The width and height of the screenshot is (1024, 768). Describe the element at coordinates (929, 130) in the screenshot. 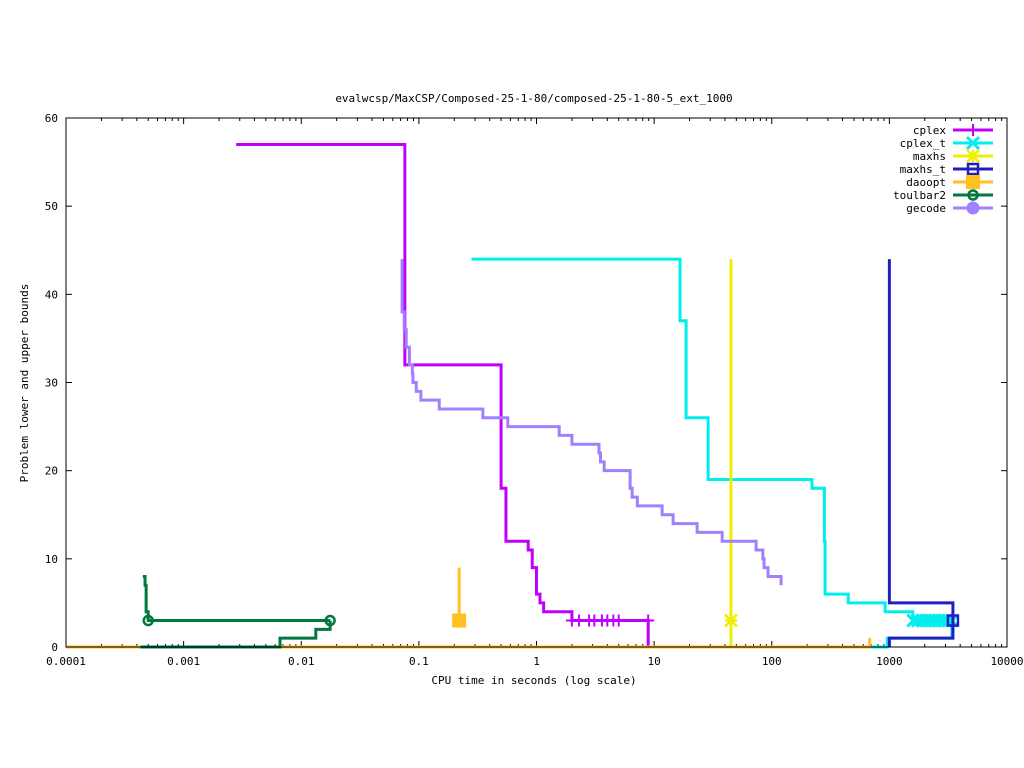

I see `legend-label: cplex` at that location.